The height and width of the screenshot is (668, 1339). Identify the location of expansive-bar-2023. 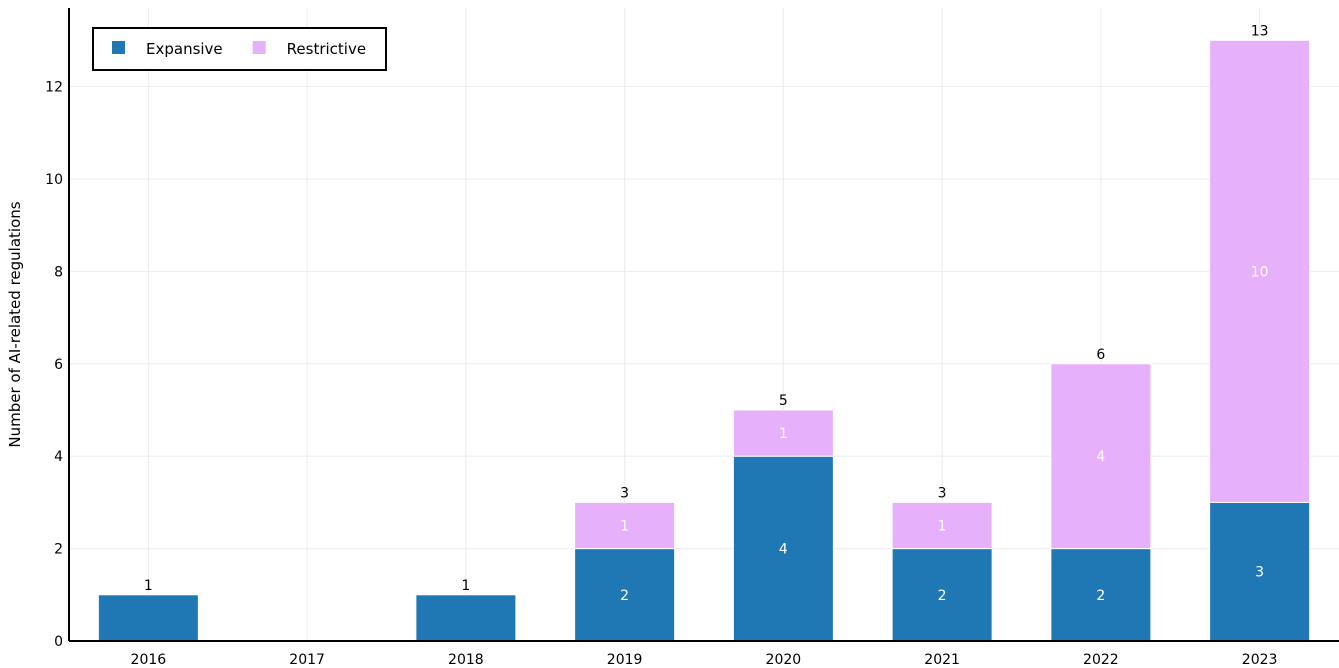
(1260, 571).